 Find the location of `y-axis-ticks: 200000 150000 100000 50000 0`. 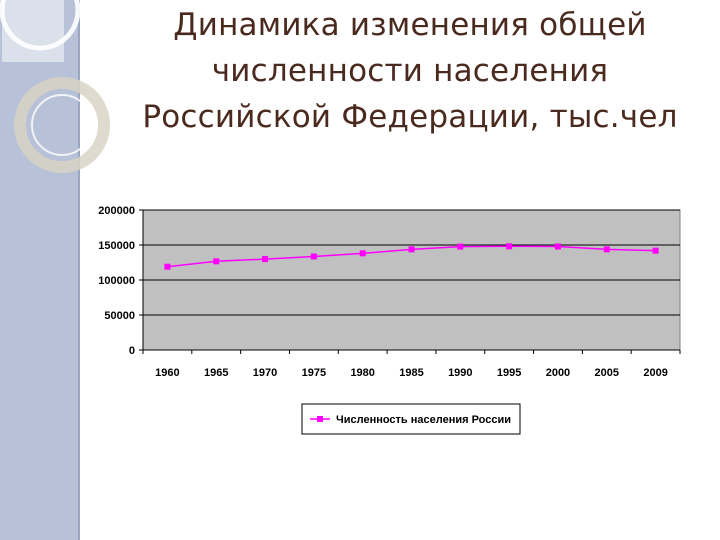

y-axis-ticks: 200000 150000 100000 50000 0 is located at coordinates (121, 281).